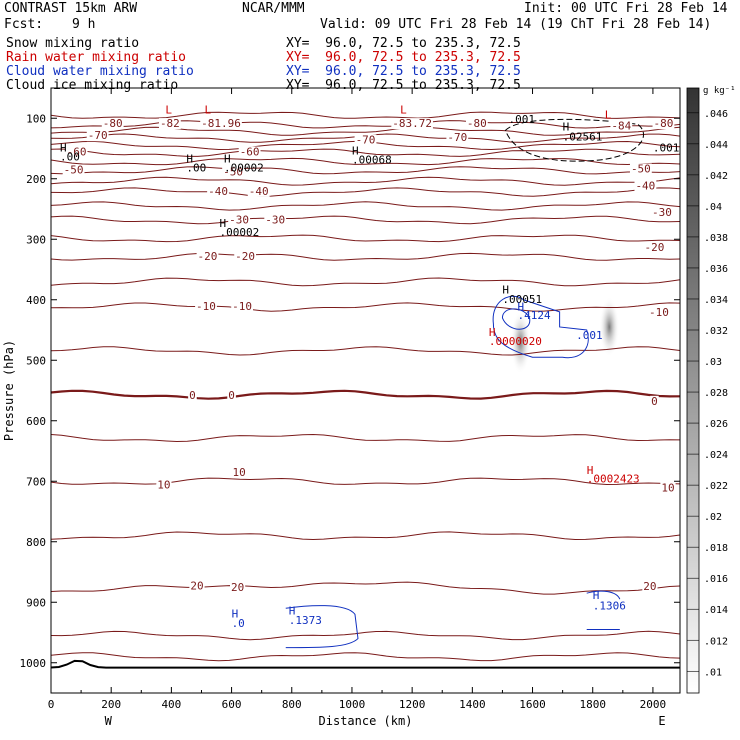 This screenshot has height=740, width=740. What do you see at coordinates (516, 319) in the screenshot?
I see `cloud-water-contour-inner` at bounding box center [516, 319].